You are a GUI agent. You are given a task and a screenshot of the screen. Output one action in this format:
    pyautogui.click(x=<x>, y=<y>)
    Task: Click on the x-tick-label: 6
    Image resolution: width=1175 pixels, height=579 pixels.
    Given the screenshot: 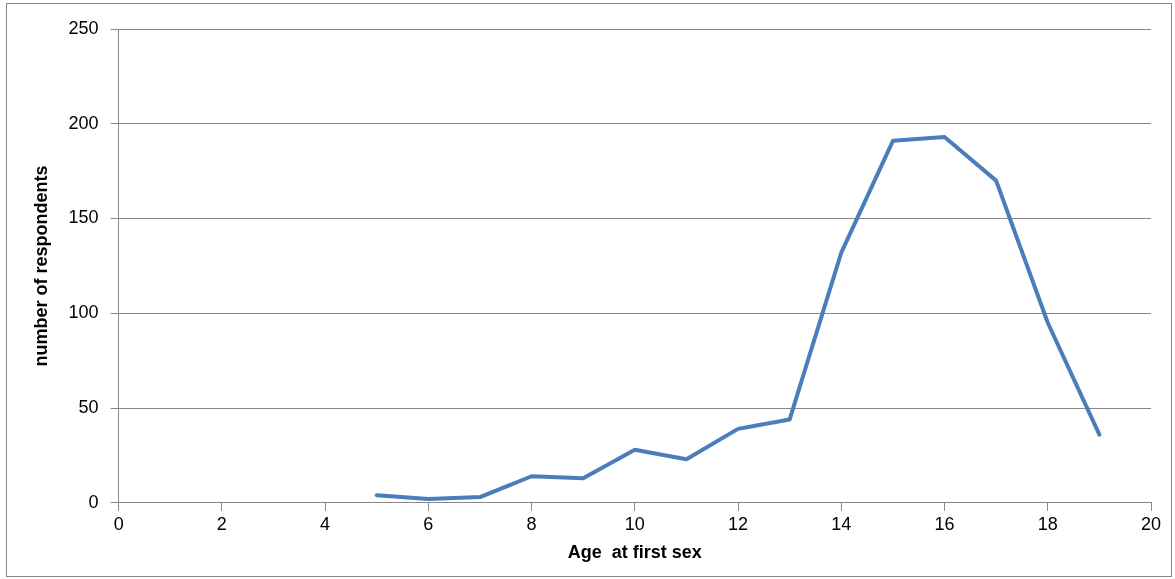 What is the action you would take?
    pyautogui.click(x=428, y=523)
    